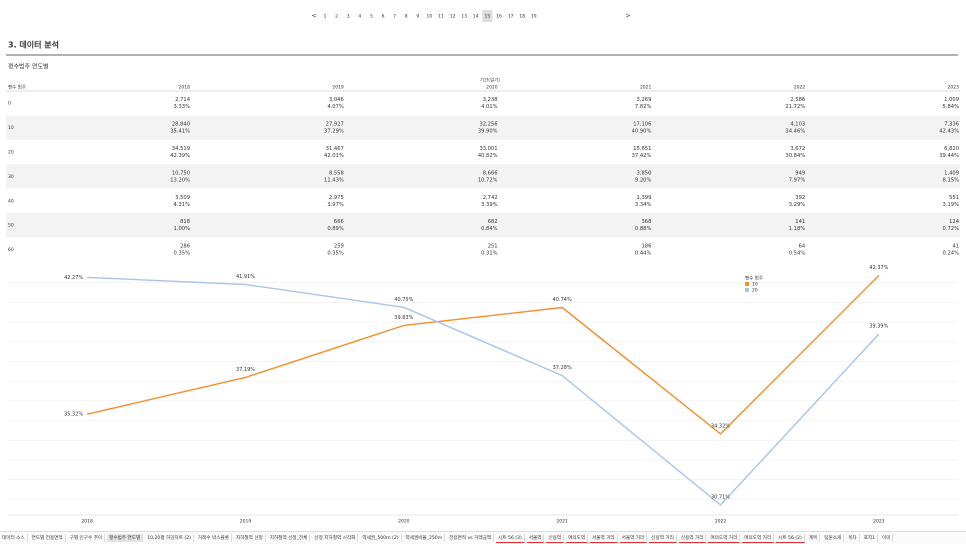  Describe the element at coordinates (339, 222) in the screenshot. I see `cell-count: 666` at that location.